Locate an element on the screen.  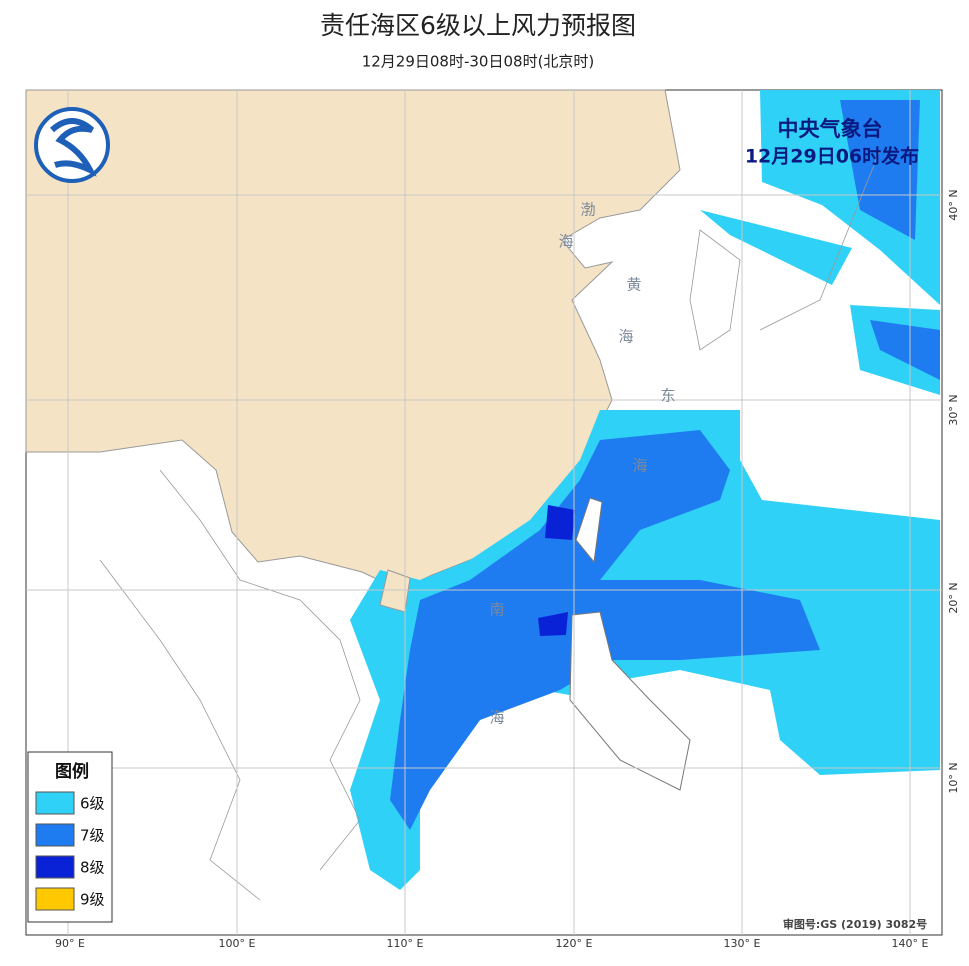
subtitle: 12月29日08时-30日08时(北京时) is located at coordinates (478, 62).